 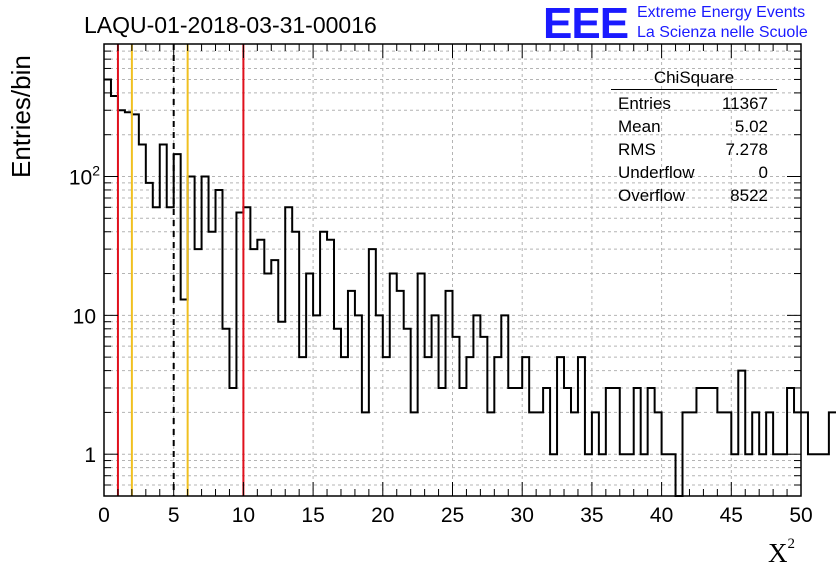 What do you see at coordinates (84, 175) in the screenshot?
I see `y-tick-label: 102` at bounding box center [84, 175].